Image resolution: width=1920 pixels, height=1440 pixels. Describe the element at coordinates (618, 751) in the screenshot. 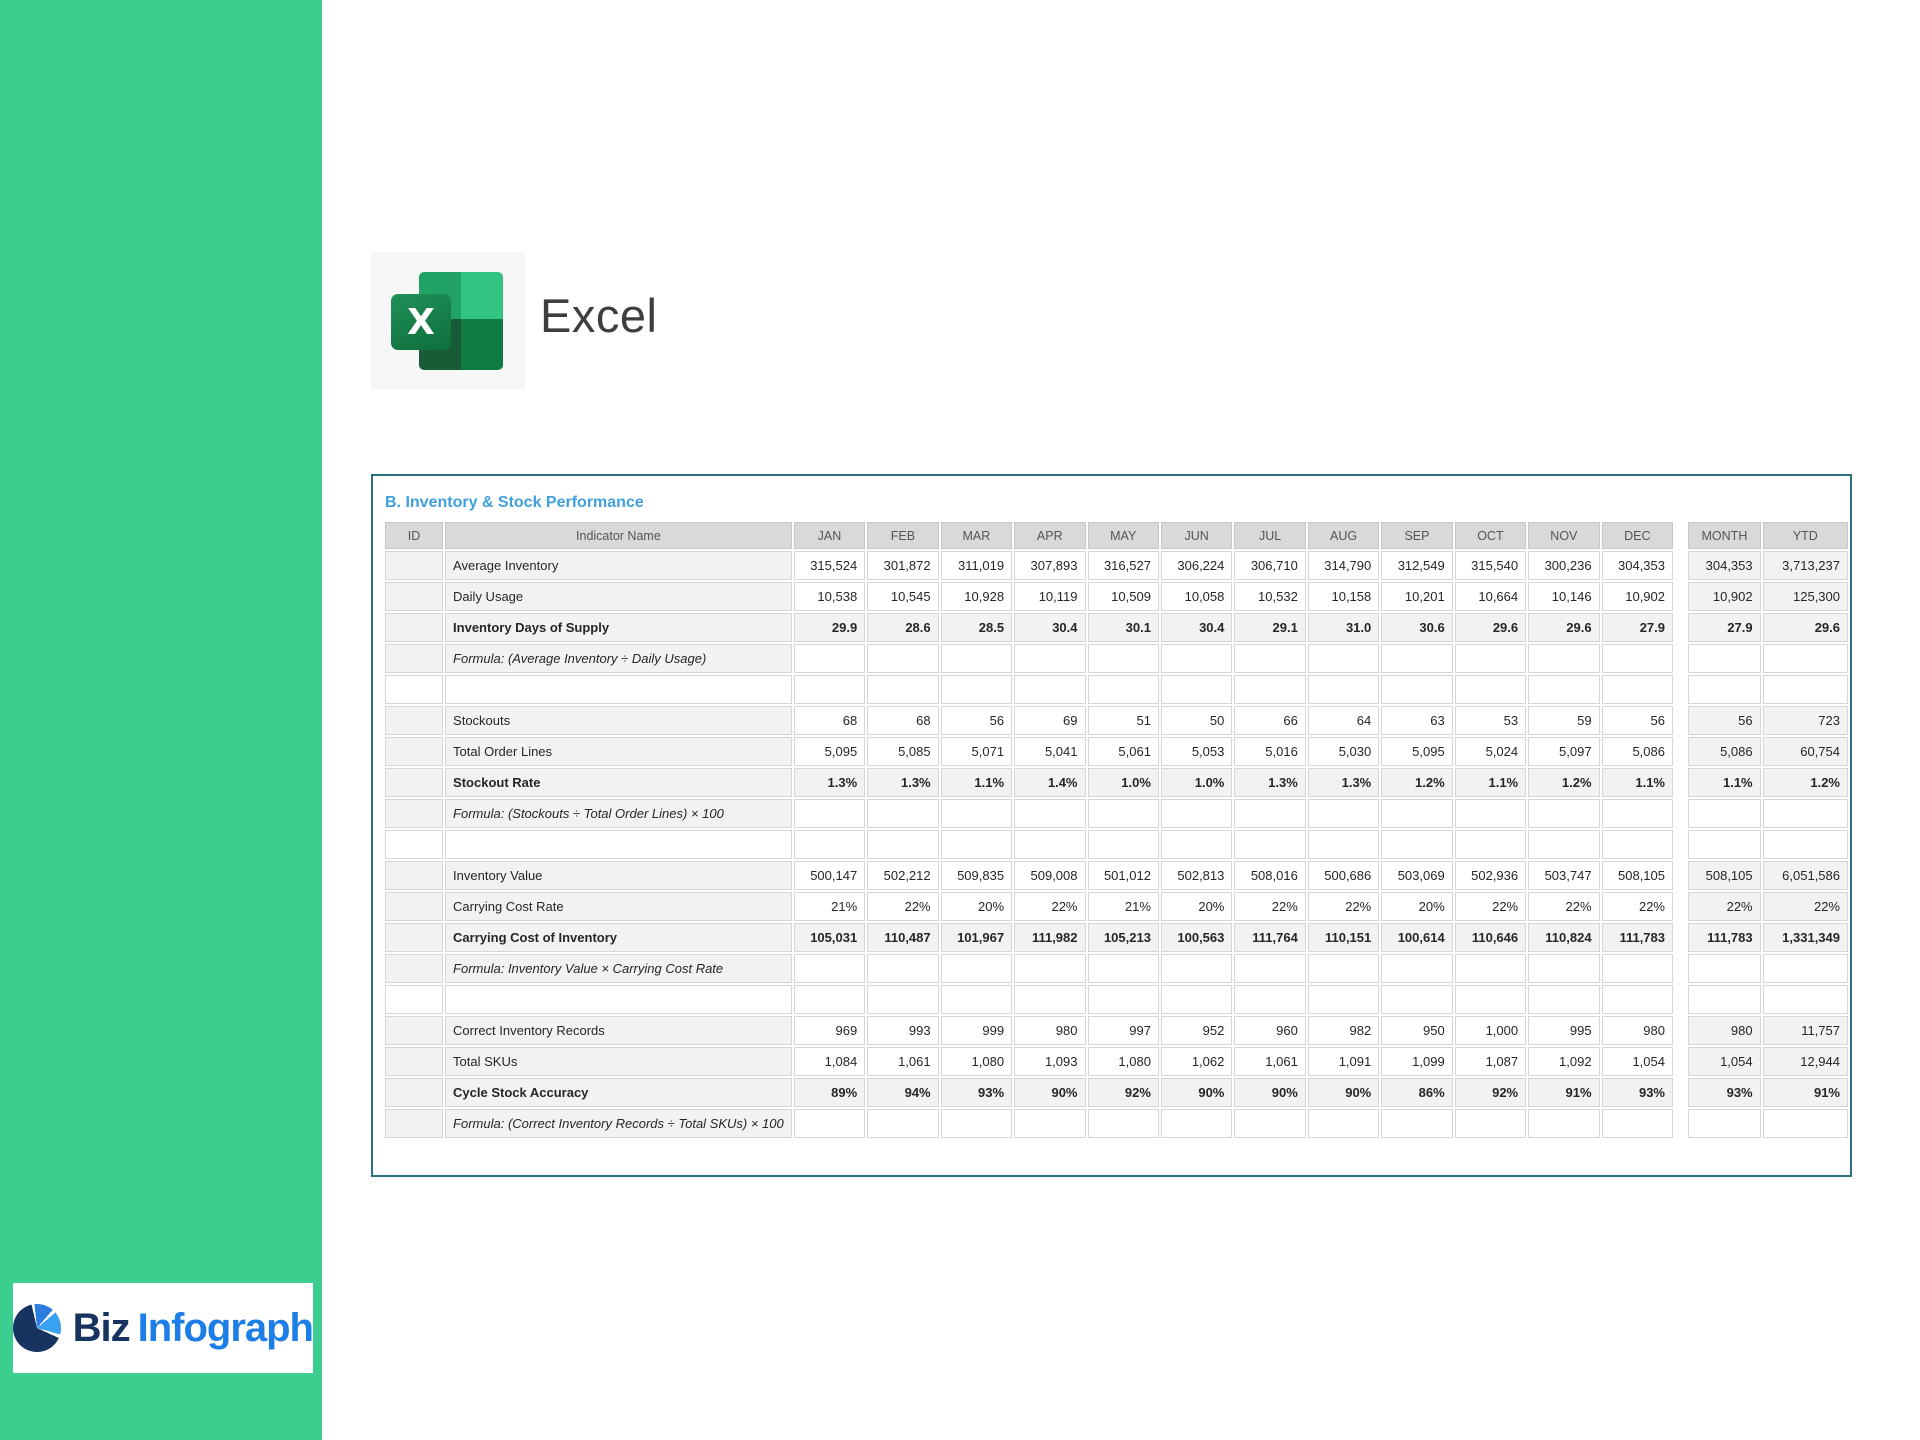

I see `row-label: Total Order Lines` at that location.